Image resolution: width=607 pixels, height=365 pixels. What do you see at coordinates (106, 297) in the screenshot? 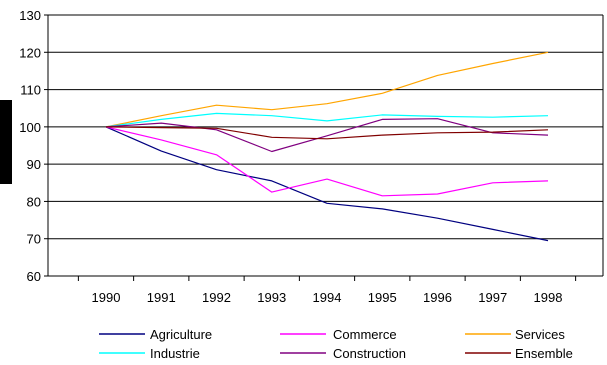
I see `x-tick-label: 1990` at bounding box center [106, 297].